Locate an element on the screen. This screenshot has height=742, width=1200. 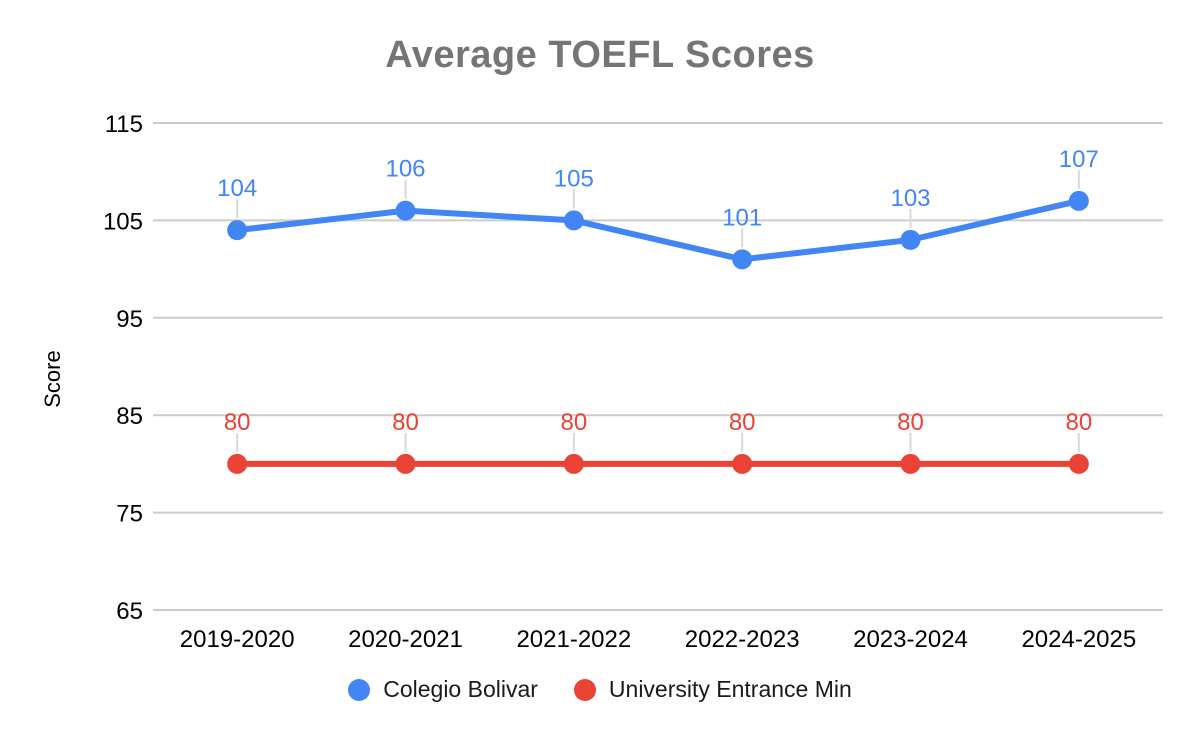
data-label: 103 is located at coordinates (910, 198).